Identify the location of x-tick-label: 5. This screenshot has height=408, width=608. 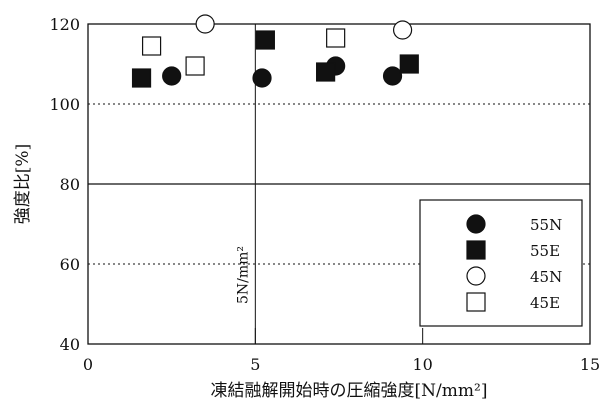
(255, 364).